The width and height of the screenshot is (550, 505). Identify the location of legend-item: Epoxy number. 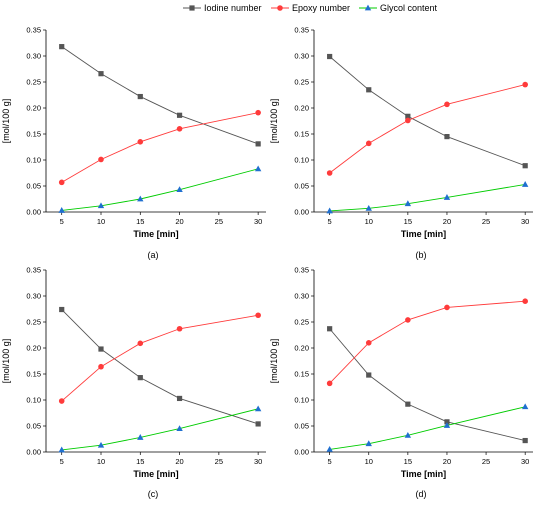
(310, 8).